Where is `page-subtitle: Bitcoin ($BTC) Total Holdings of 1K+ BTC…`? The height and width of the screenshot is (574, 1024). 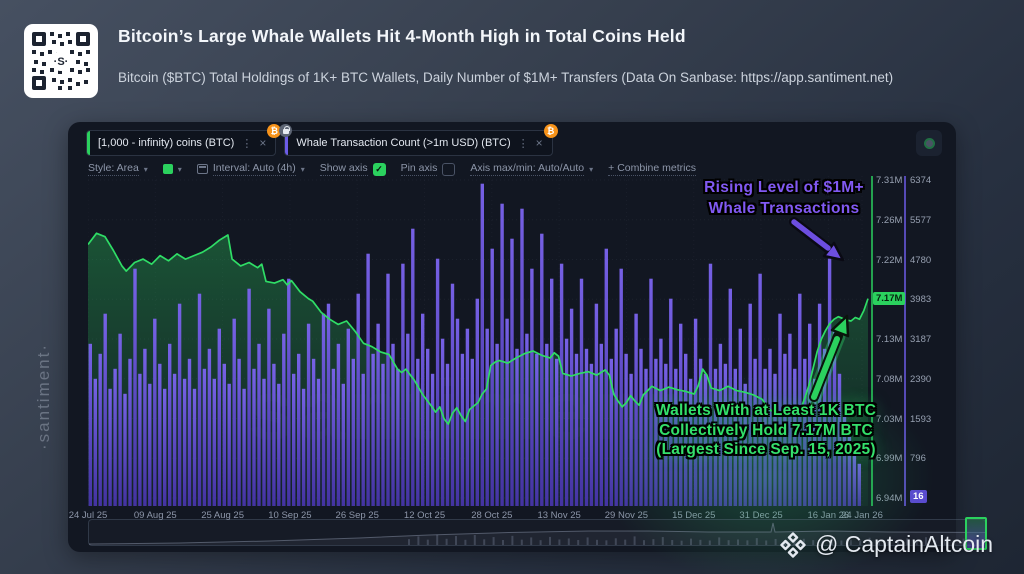
page-subtitle: Bitcoin ($BTC) Total Holdings of 1K+ BTC… is located at coordinates (506, 77).